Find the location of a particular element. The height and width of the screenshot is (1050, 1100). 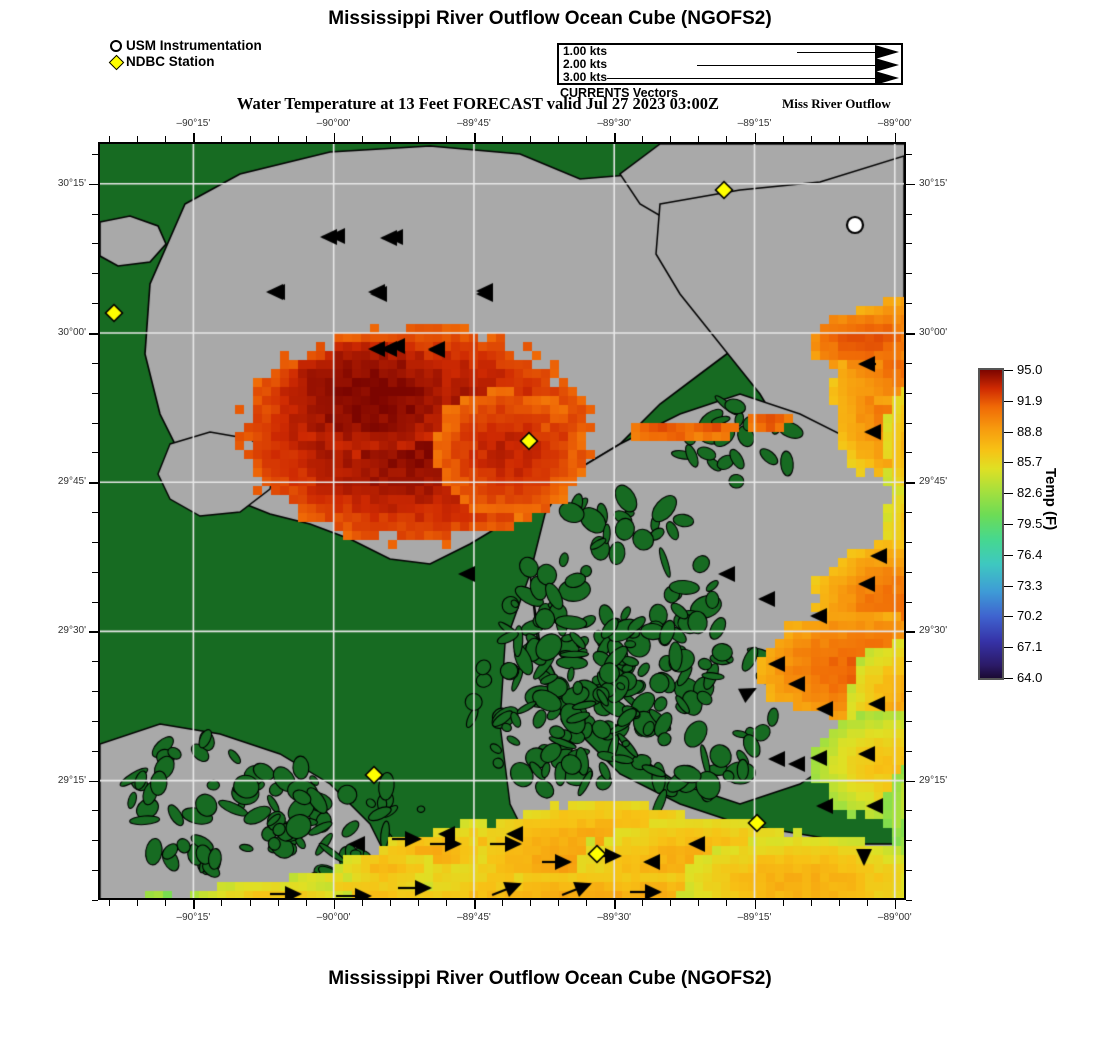

region-label: Miss River Outflow is located at coordinates (836, 103).